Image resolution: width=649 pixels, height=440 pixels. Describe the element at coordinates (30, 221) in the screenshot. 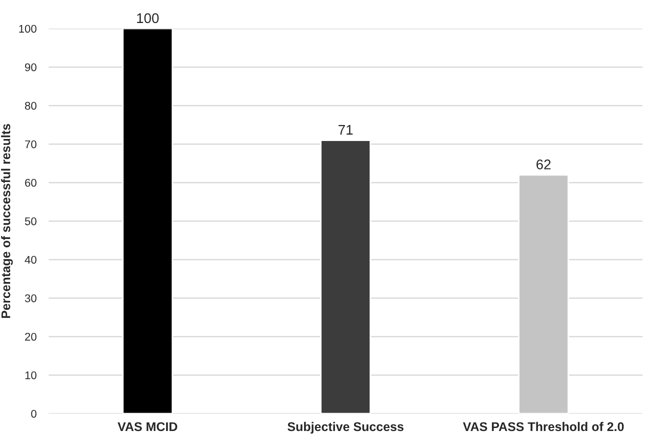

I see `y-tick-label: 50` at that location.